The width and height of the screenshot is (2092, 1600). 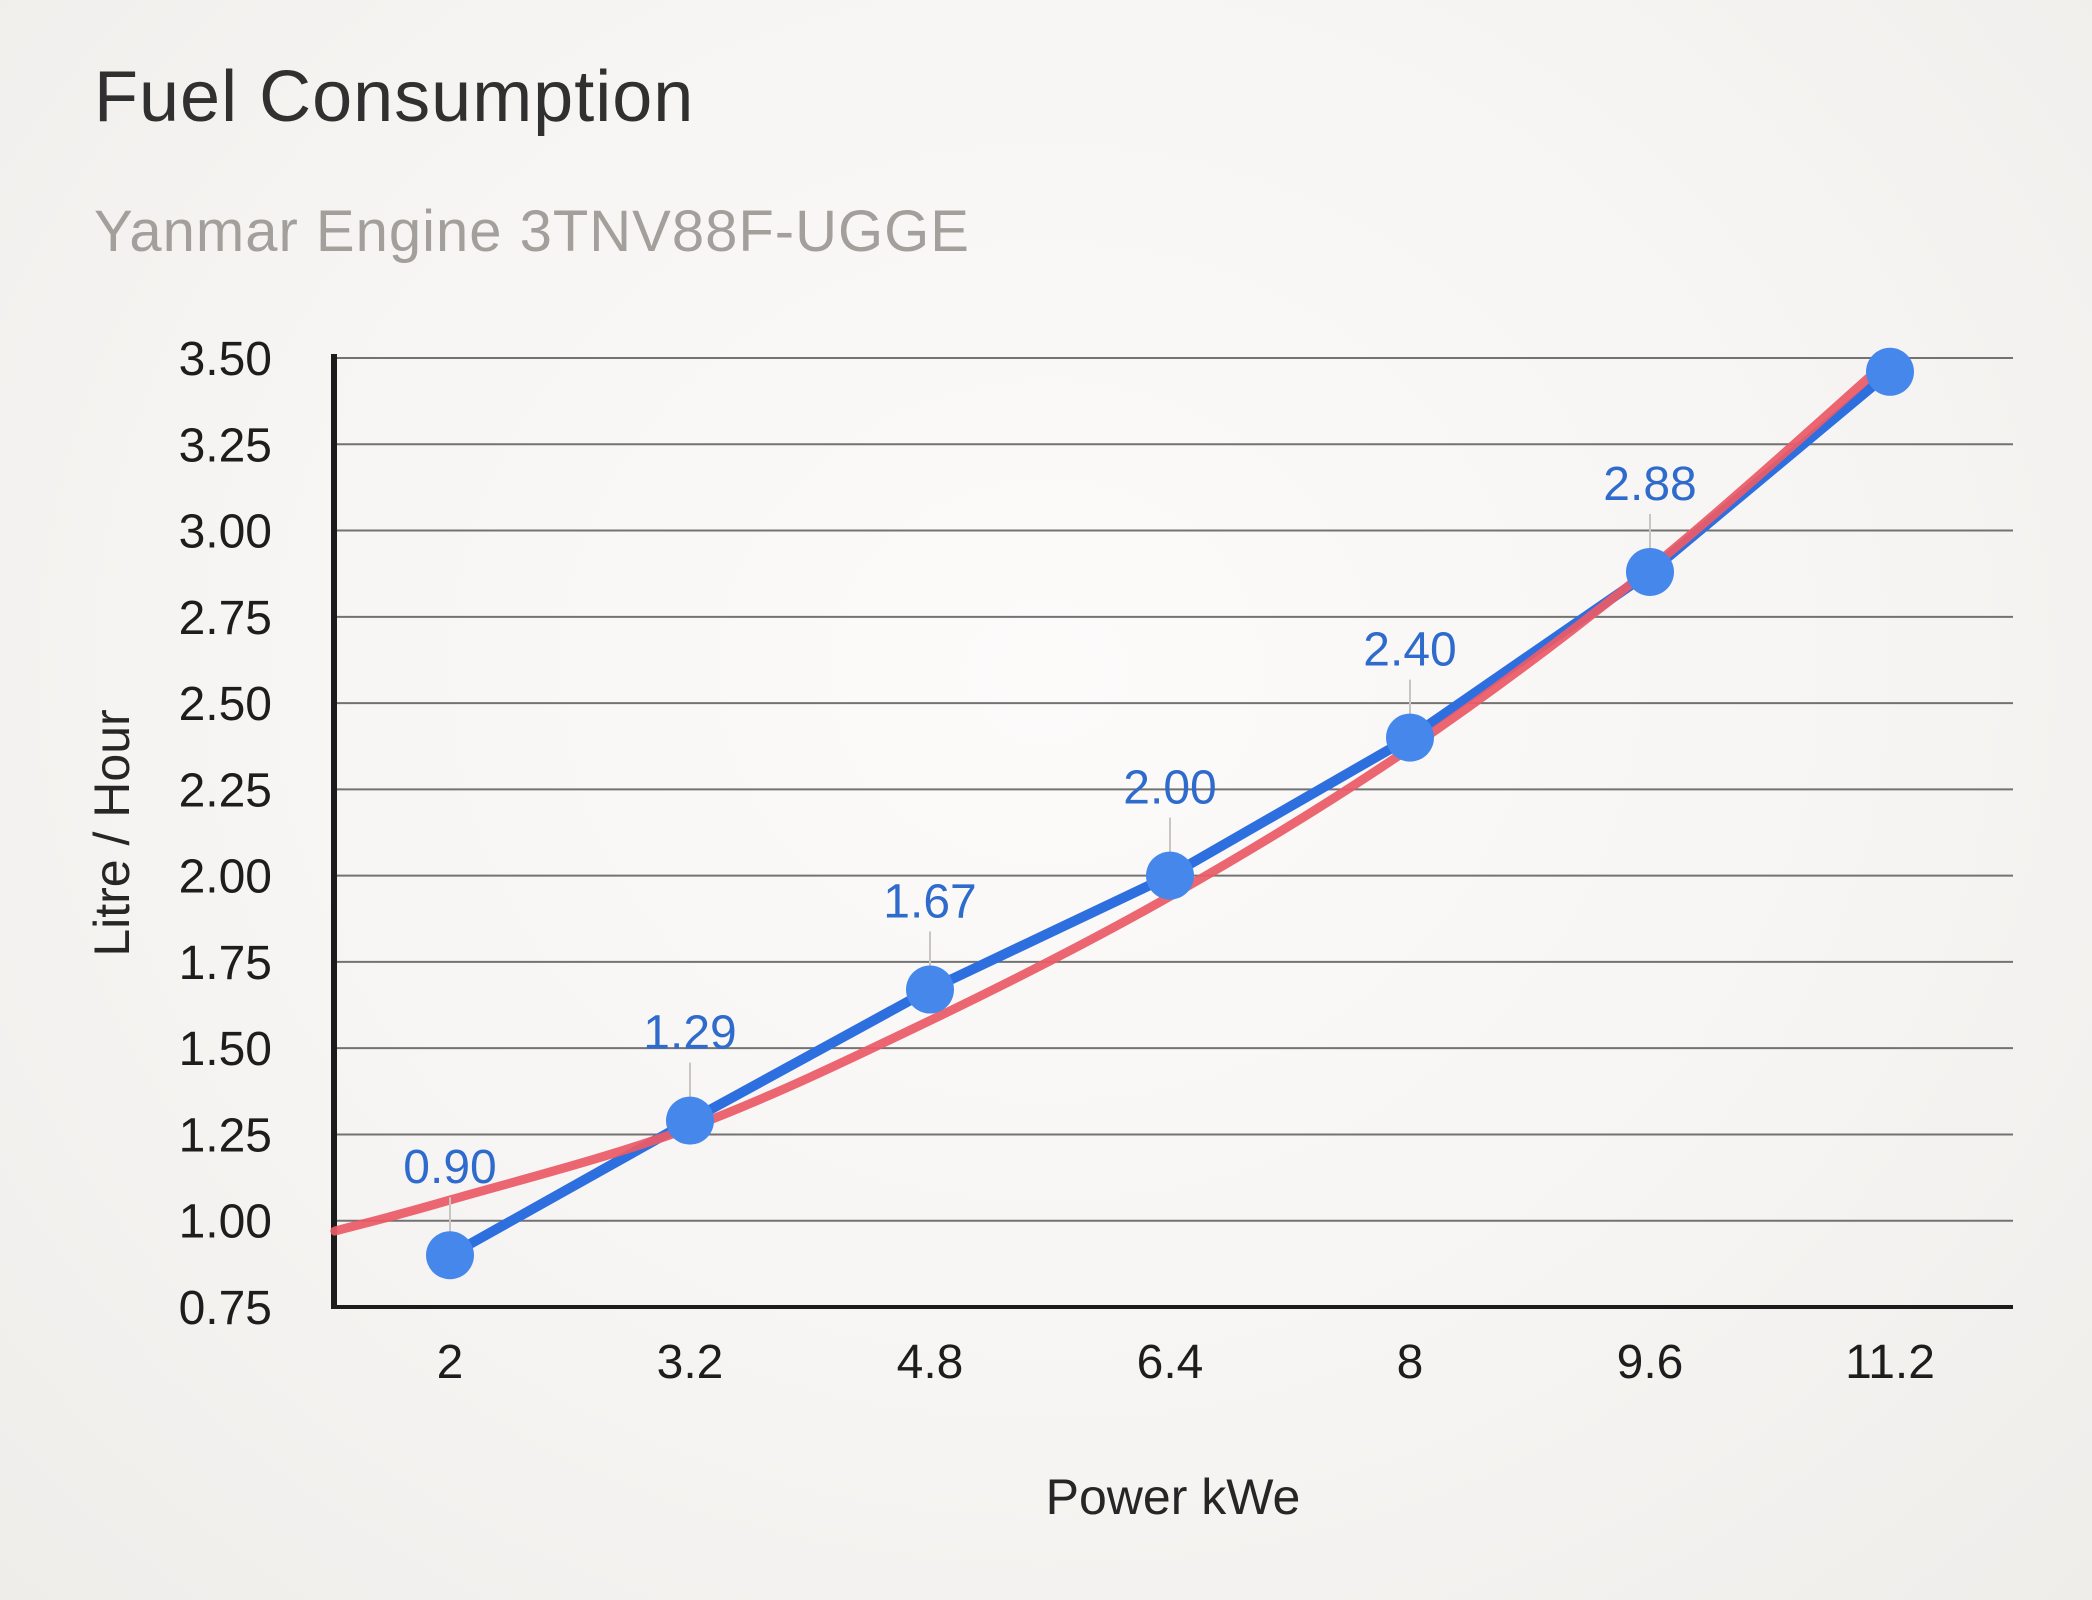 What do you see at coordinates (1890, 1362) in the screenshot?
I see `x-tick-label: 11.2` at bounding box center [1890, 1362].